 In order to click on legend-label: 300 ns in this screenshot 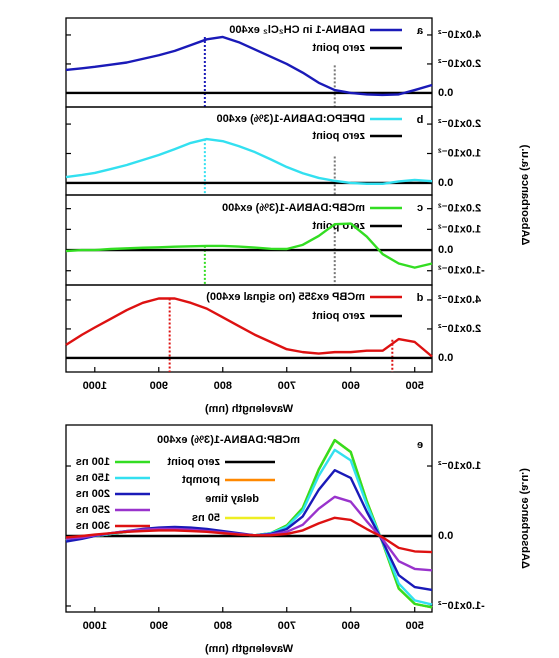, I will do `click(93, 526)`.